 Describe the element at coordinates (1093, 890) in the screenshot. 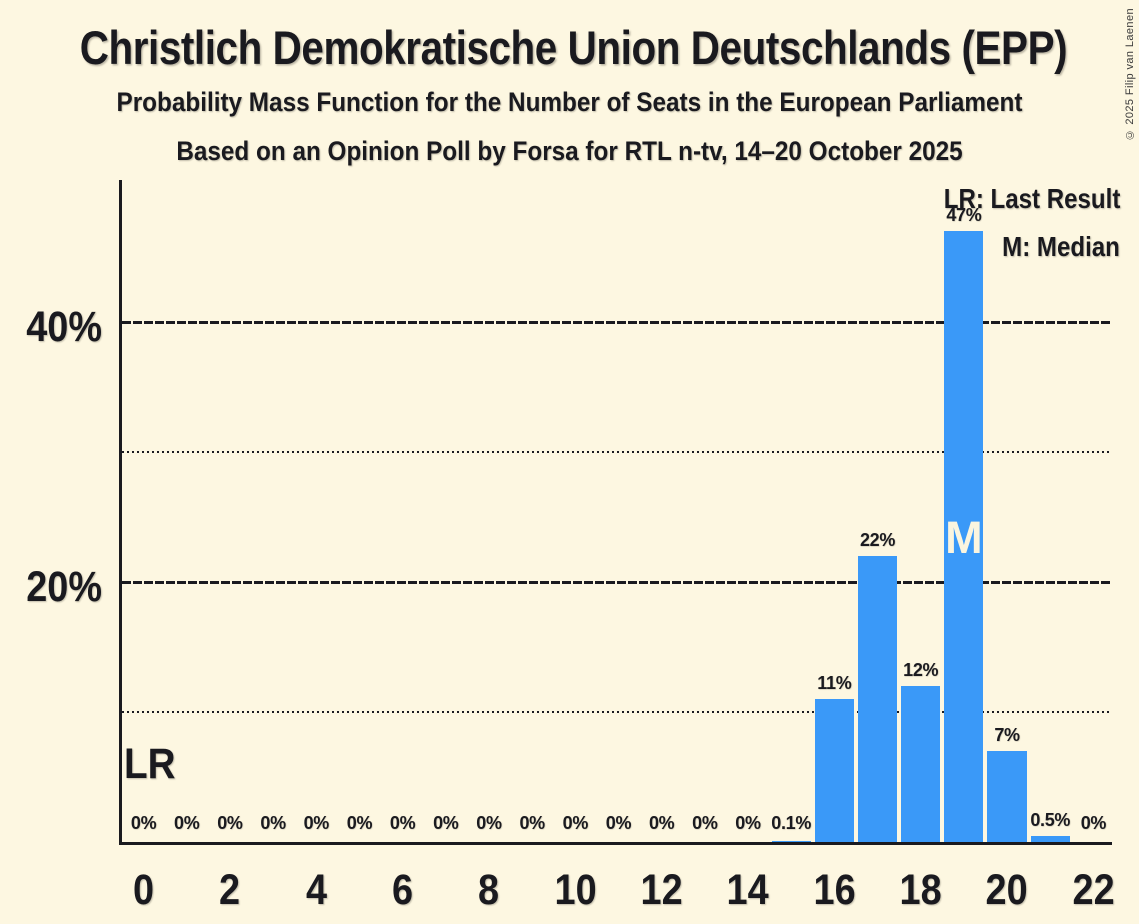

I see `x-tick-label-22: 22` at that location.